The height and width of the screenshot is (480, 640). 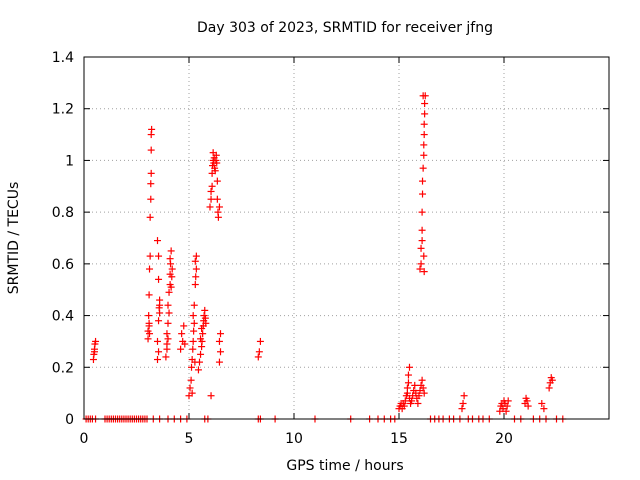 I want to click on y-tick-label: 0.2, so click(x=63, y=368).